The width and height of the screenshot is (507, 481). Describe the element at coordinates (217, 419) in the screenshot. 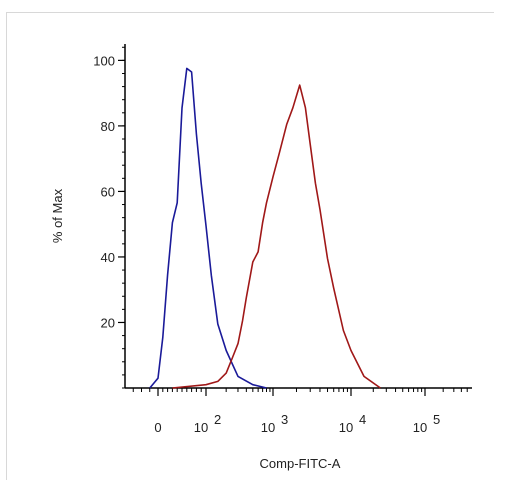

I see `x-tick-exponent: 2` at that location.